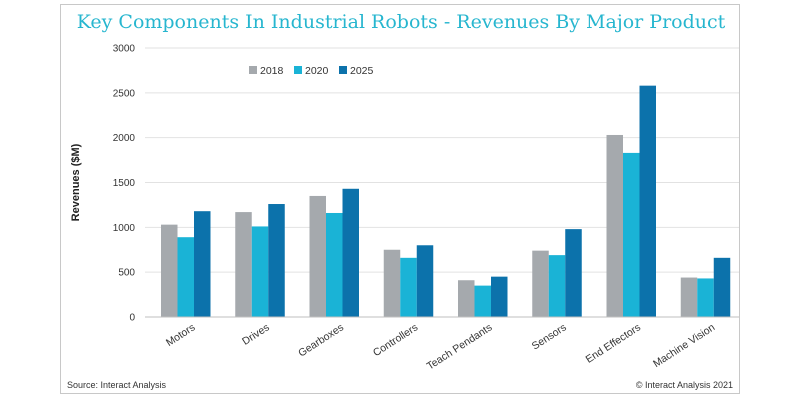 This screenshot has width=800, height=400. What do you see at coordinates (684, 385) in the screenshot?
I see `copyright-note: © Interact Analysis 2021` at bounding box center [684, 385].